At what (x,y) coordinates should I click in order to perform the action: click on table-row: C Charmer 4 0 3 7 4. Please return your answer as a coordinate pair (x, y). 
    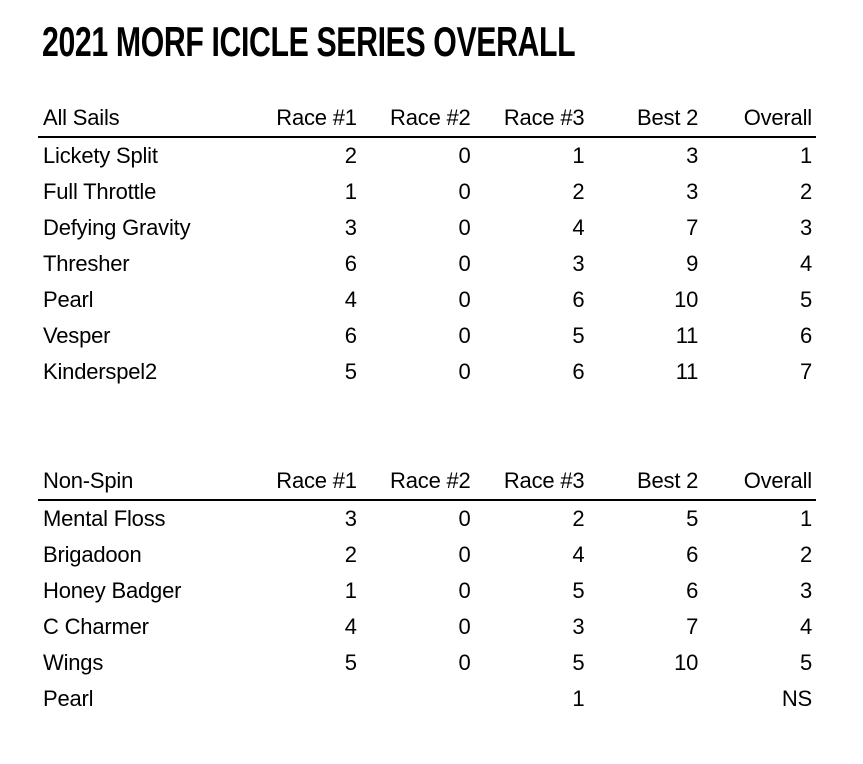
    Looking at the image, I should click on (427, 627).